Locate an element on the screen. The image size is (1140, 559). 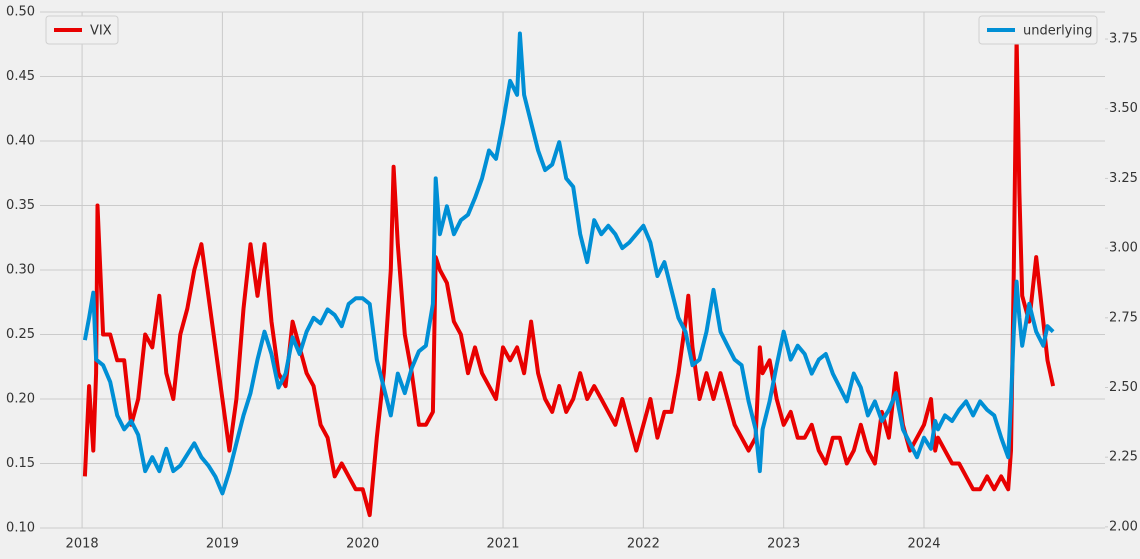
y2-tick-label: 3.75 is located at coordinates (1123, 39).